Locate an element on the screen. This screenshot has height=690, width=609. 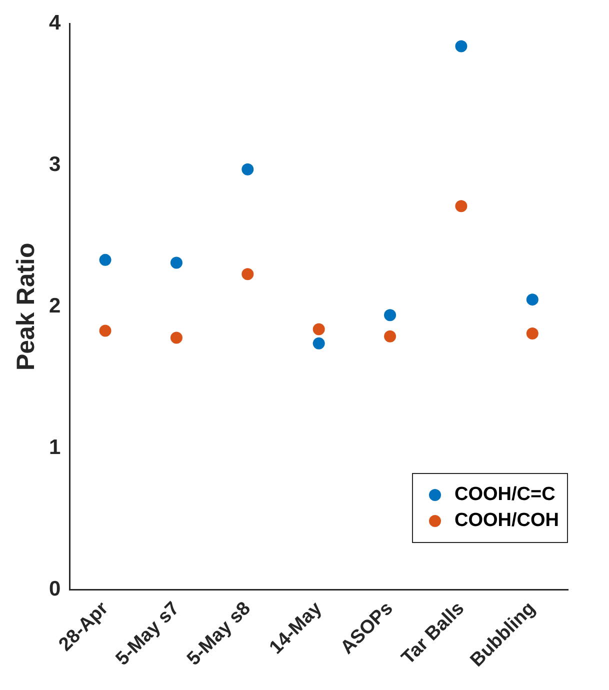
legend-label: COOH/COH is located at coordinates (506, 521).